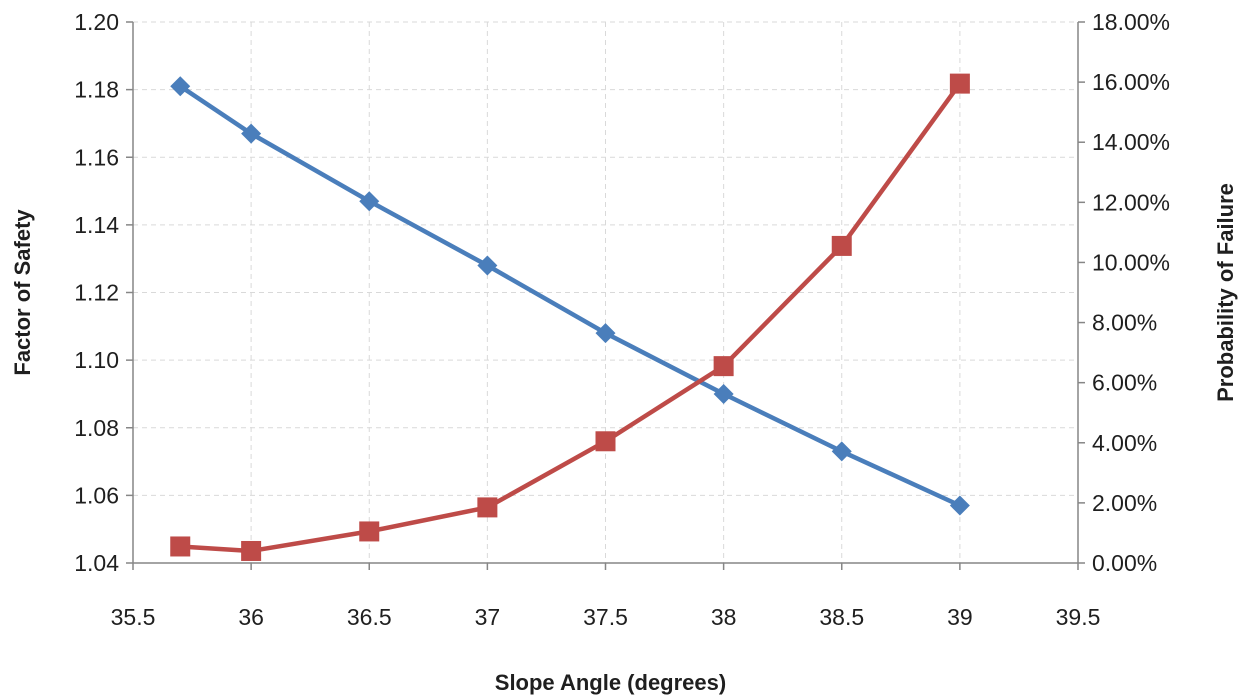 This screenshot has width=1247, height=698. I want to click on x-tick-label: 35.5, so click(133, 617).